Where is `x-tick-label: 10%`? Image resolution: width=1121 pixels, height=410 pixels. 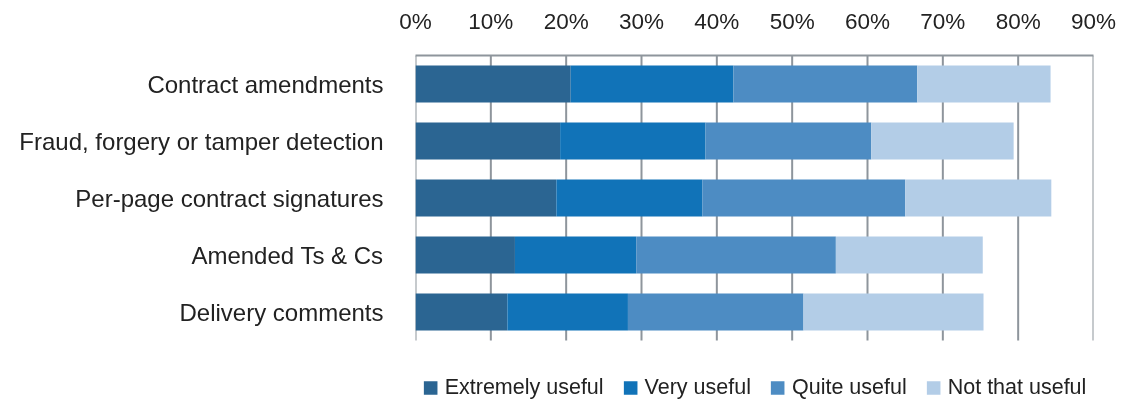
x-tick-label: 10% is located at coordinates (491, 21).